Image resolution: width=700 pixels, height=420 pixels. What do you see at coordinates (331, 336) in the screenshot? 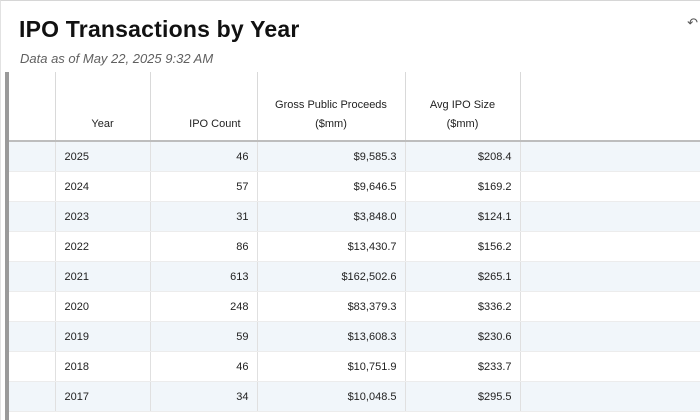
I see `cell-gross-proceeds: $13,608.3` at bounding box center [331, 336].